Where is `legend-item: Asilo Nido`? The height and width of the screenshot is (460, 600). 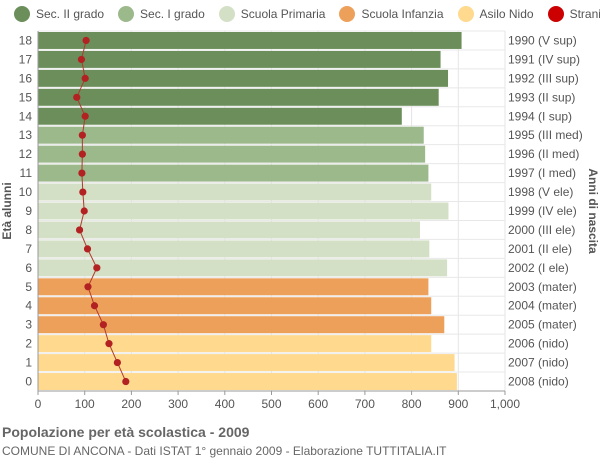
legend-item: Asilo Nido is located at coordinates (495, 14).